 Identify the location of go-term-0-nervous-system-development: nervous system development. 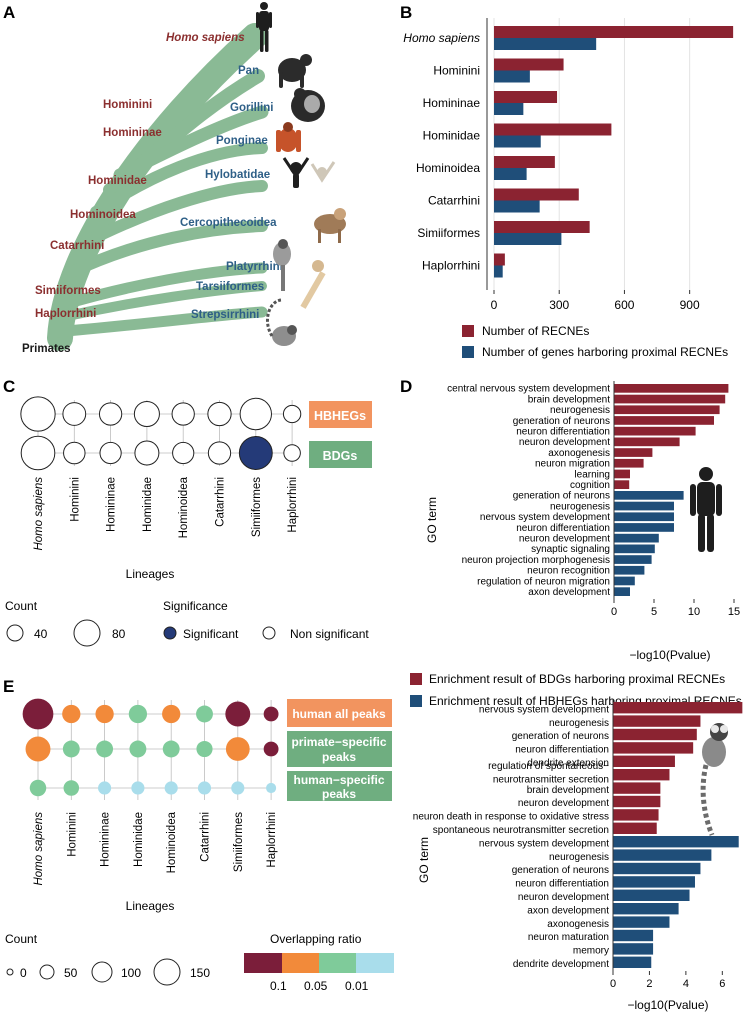
(544, 709).